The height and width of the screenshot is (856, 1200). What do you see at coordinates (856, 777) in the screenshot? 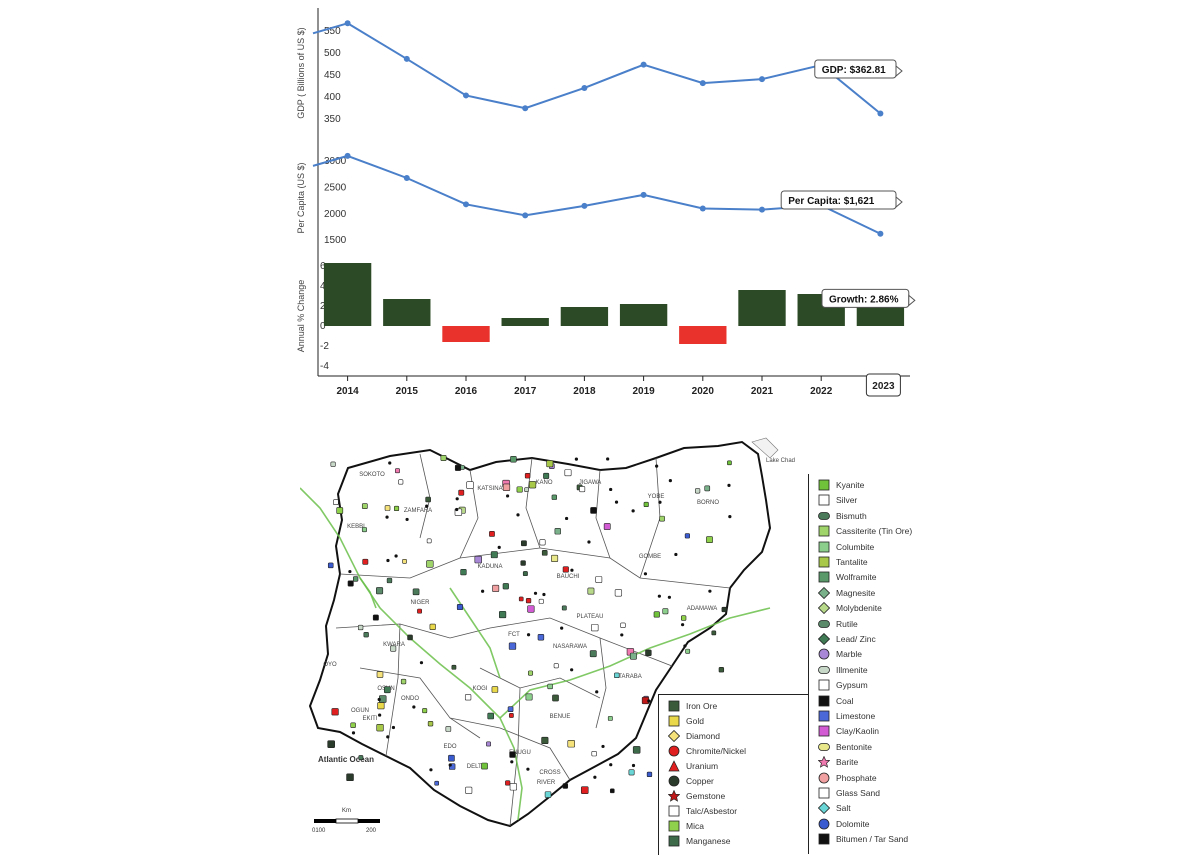
I see `legend-label: Phosphate` at bounding box center [856, 777].